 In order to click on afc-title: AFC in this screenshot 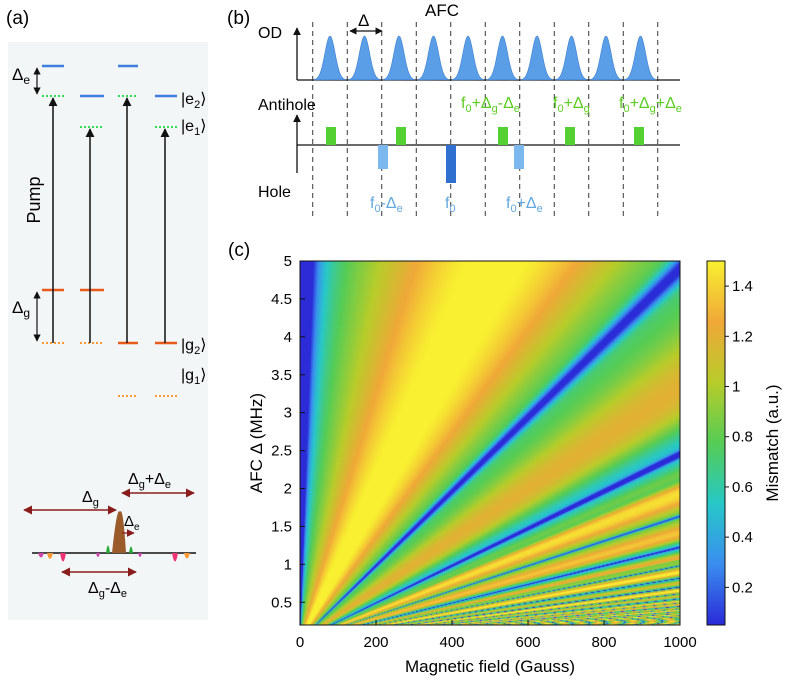, I will do `click(442, 10)`.